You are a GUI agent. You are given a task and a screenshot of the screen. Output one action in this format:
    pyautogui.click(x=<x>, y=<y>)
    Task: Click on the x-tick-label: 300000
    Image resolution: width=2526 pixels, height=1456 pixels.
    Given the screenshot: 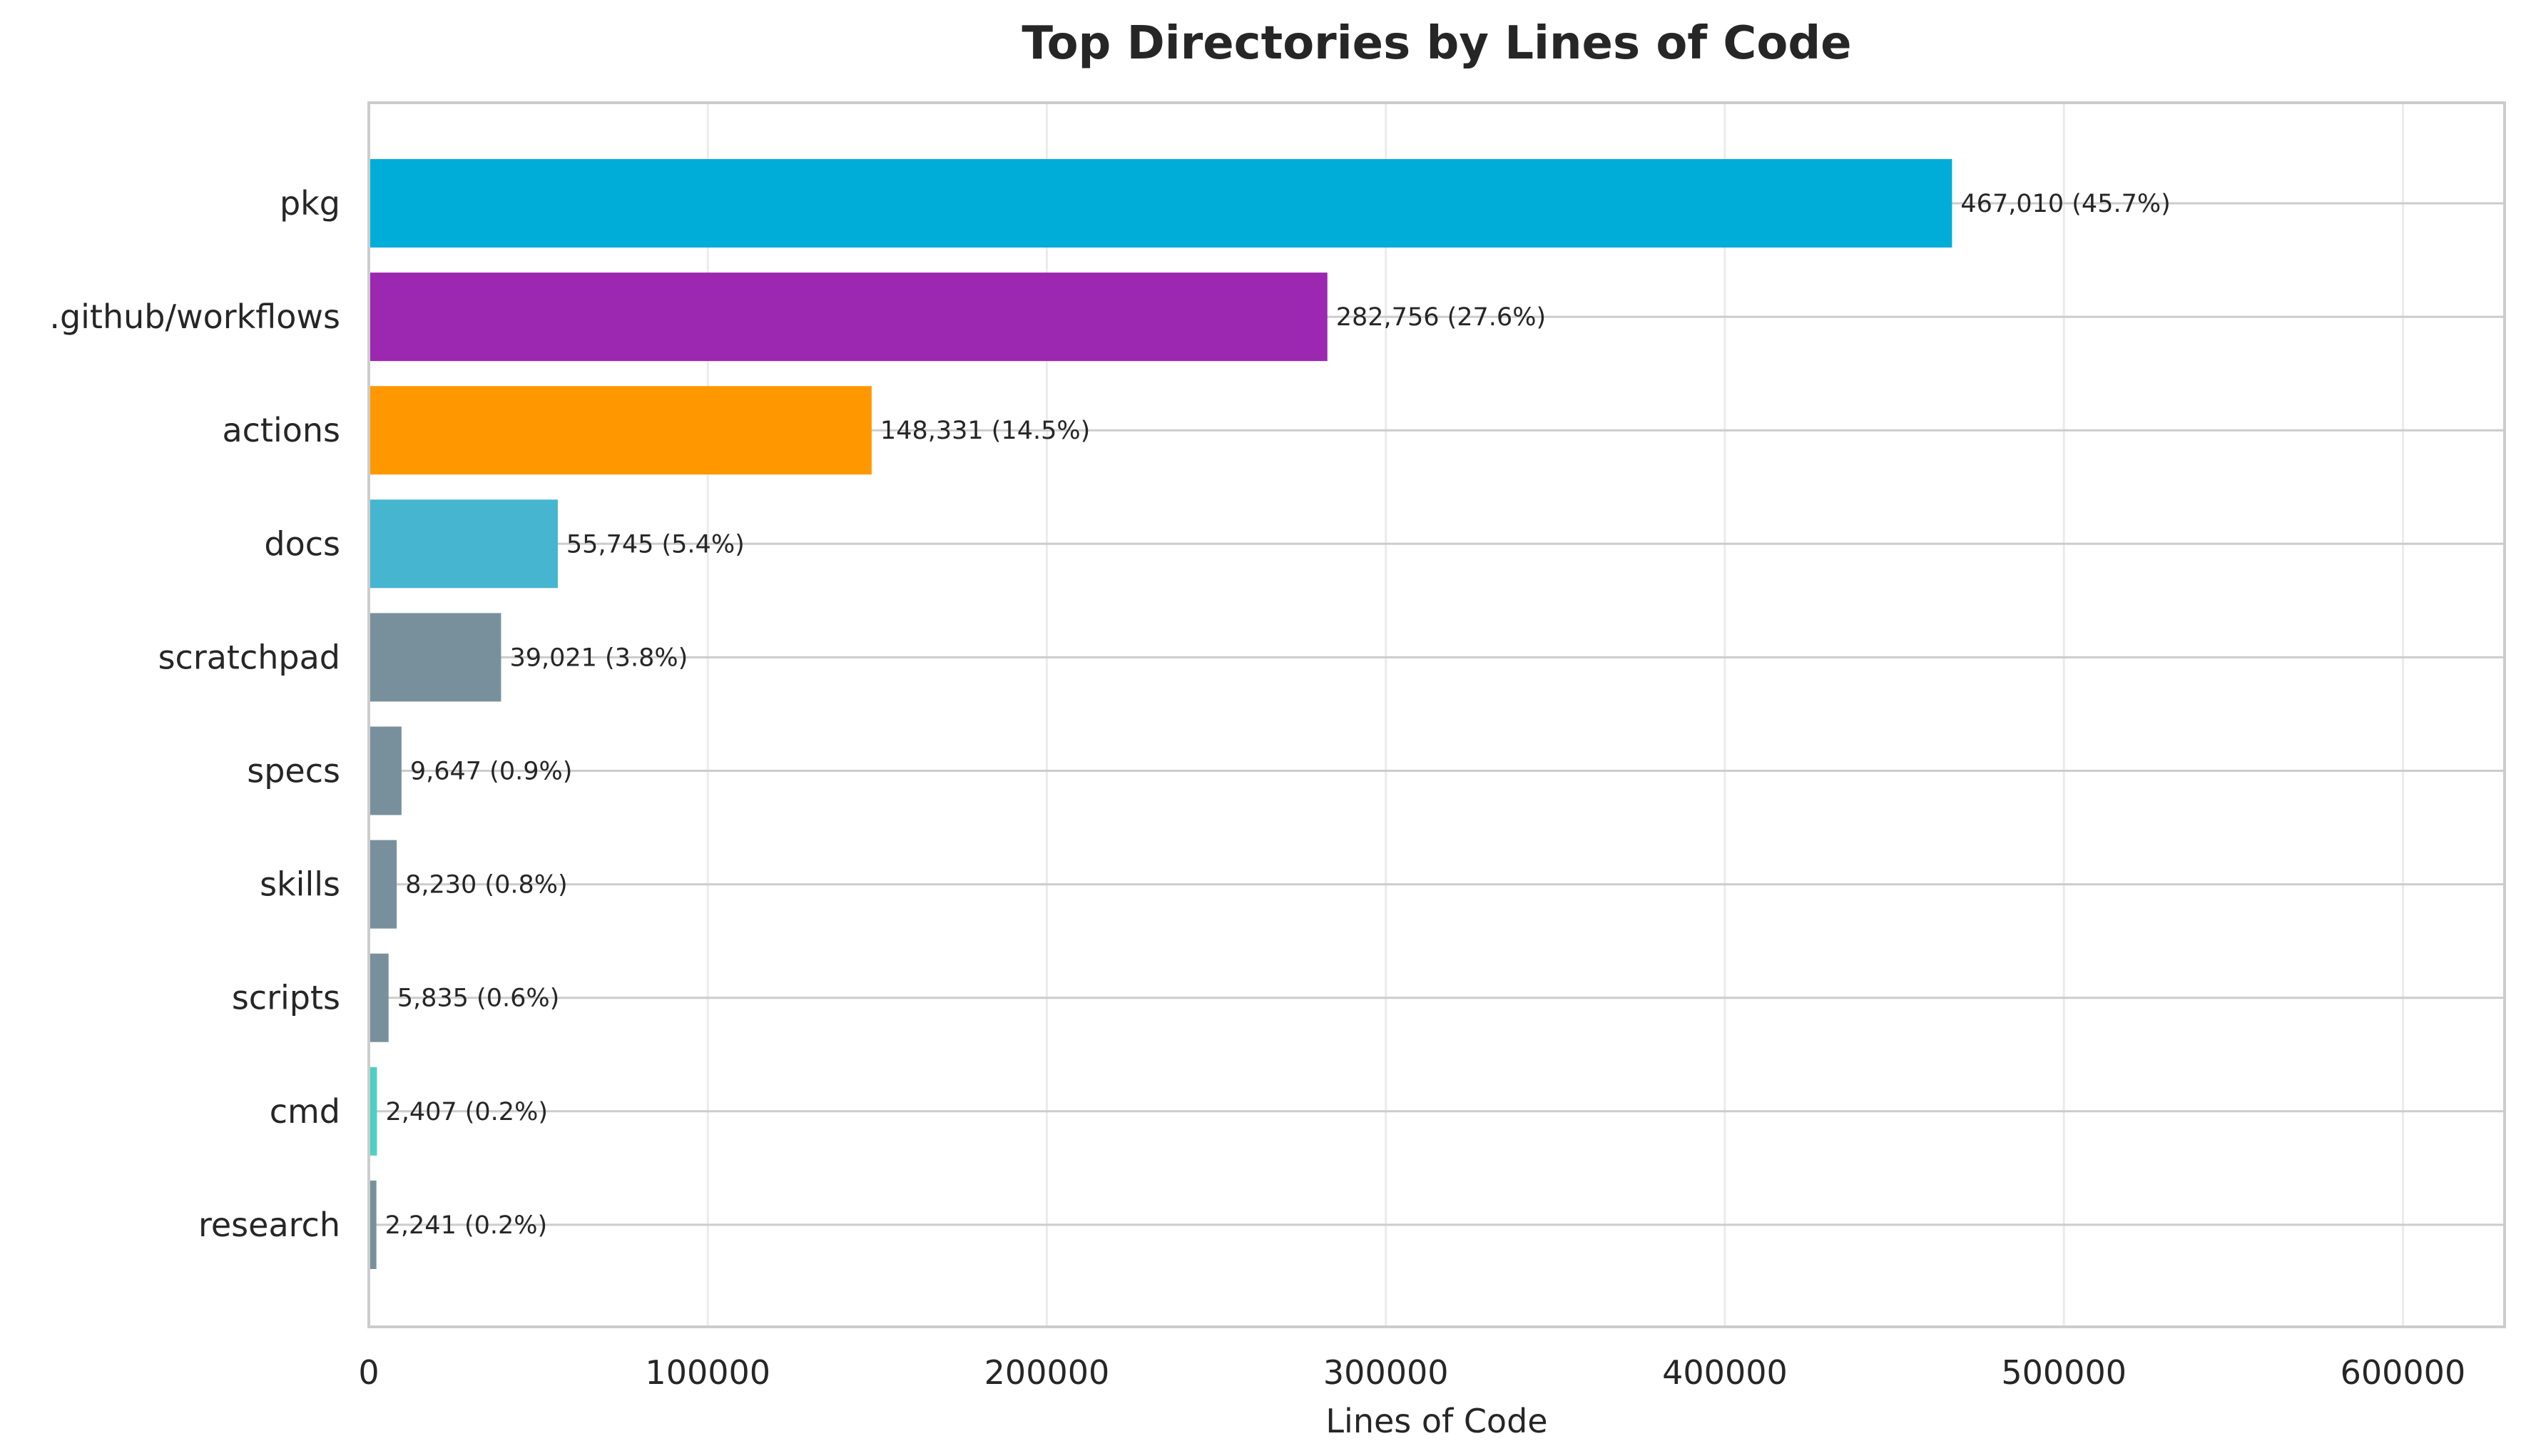 What is the action you would take?
    pyautogui.click(x=1386, y=1372)
    